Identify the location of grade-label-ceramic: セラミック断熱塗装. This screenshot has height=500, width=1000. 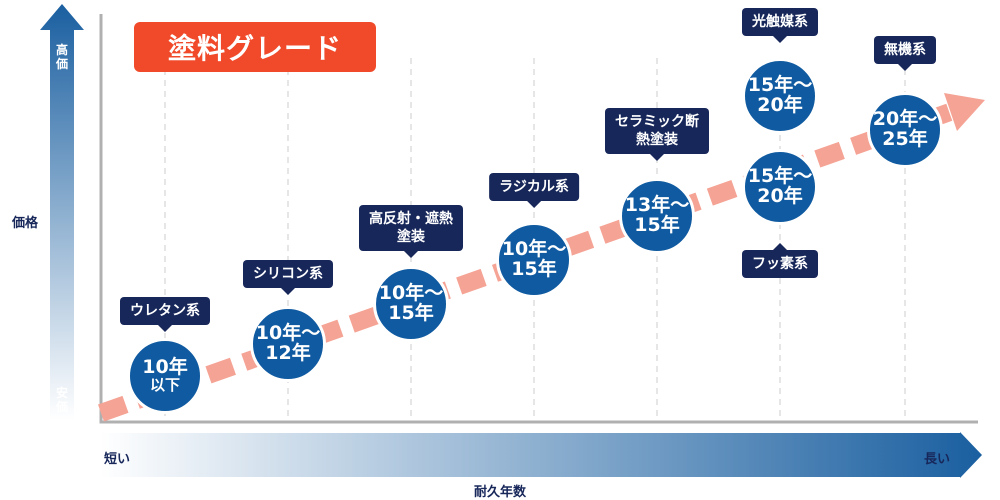
(657, 135).